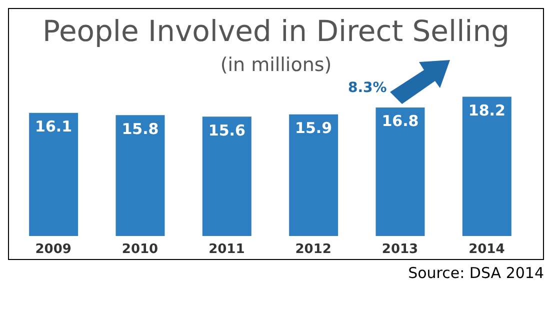  Describe the element at coordinates (313, 128) in the screenshot. I see `data-label: 15.9` at that location.